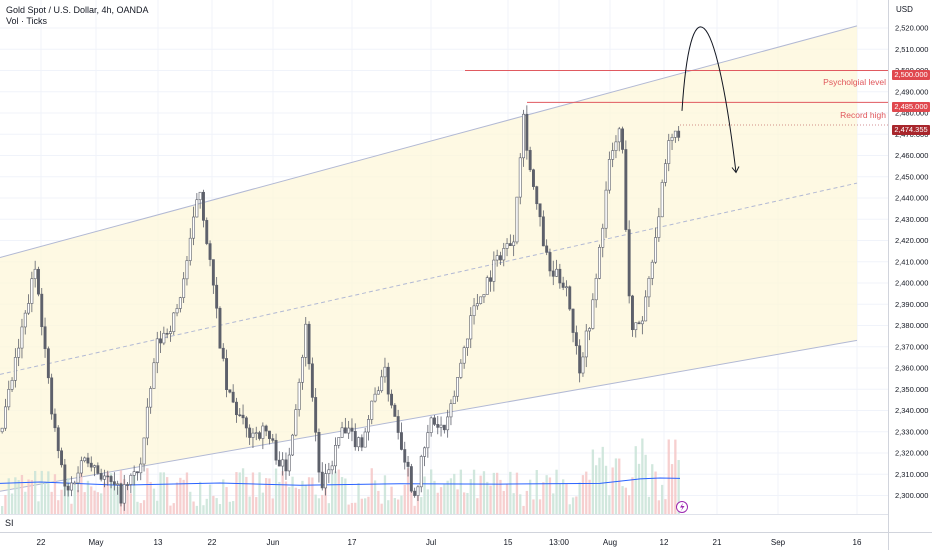 This screenshot has height=550, width=932. What do you see at coordinates (911, 261) in the screenshot?
I see `y-tick-label: 2,410.000` at bounding box center [911, 261].